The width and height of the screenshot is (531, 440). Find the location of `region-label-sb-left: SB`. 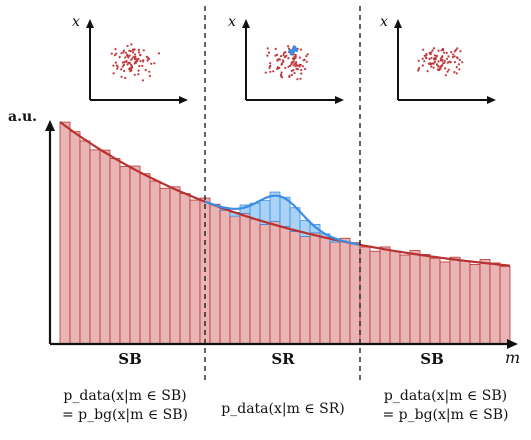

region-label-sb-left: SB is located at coordinates (130, 359).